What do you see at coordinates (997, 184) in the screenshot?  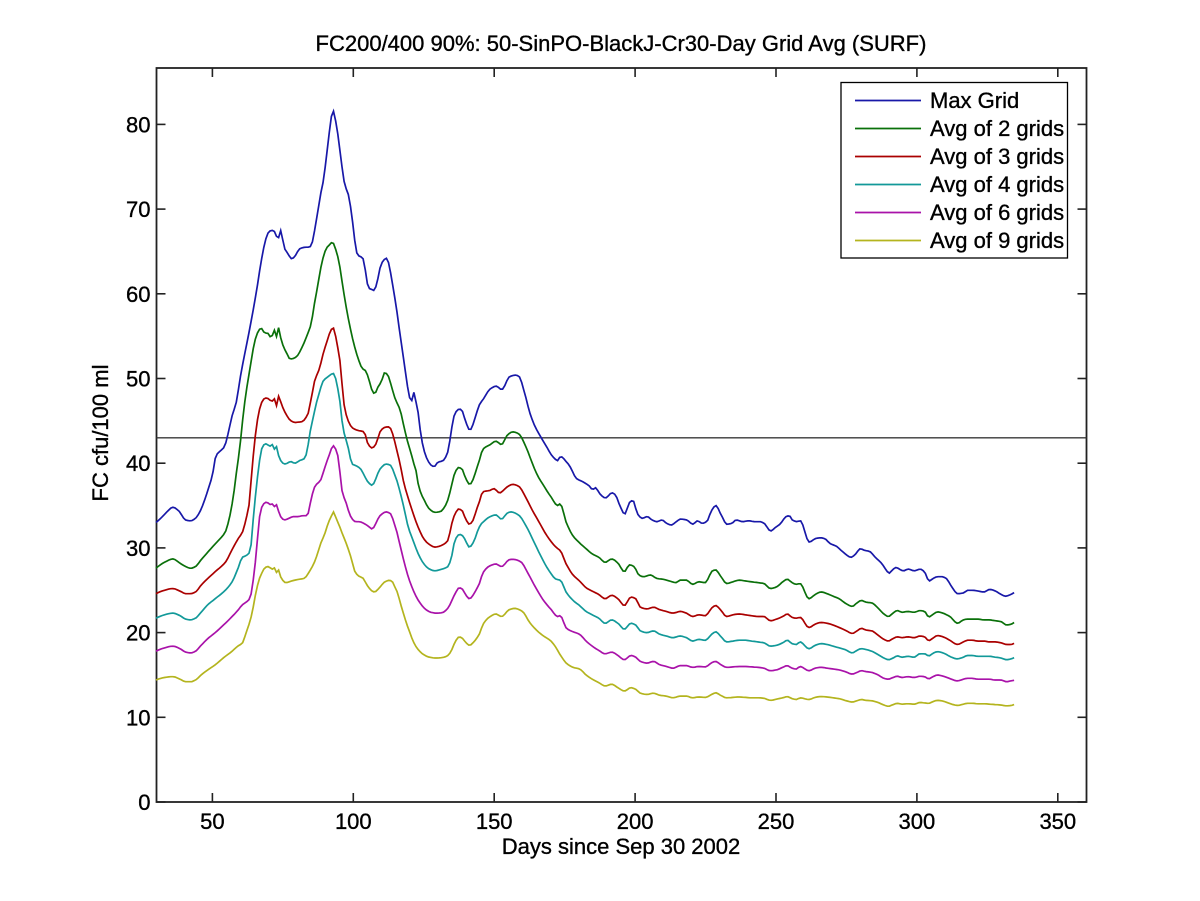 I see `svg-text: Avg of 4 grids` at bounding box center [997, 184].